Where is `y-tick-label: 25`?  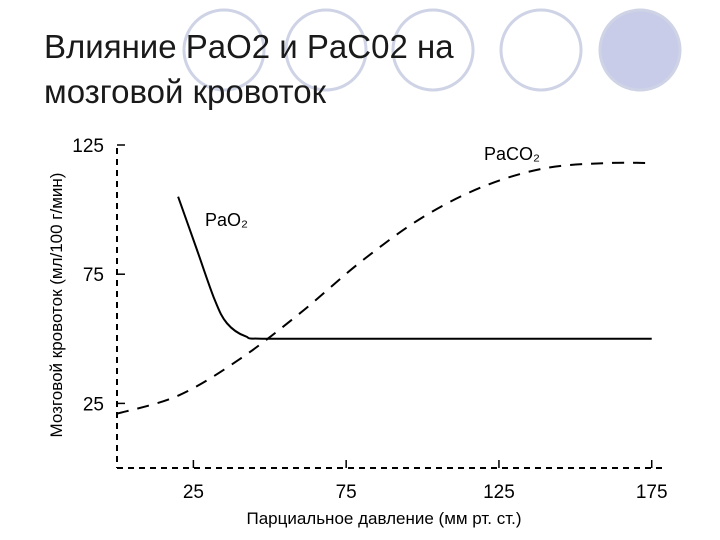
y-tick-label: 25 is located at coordinates (93, 404).